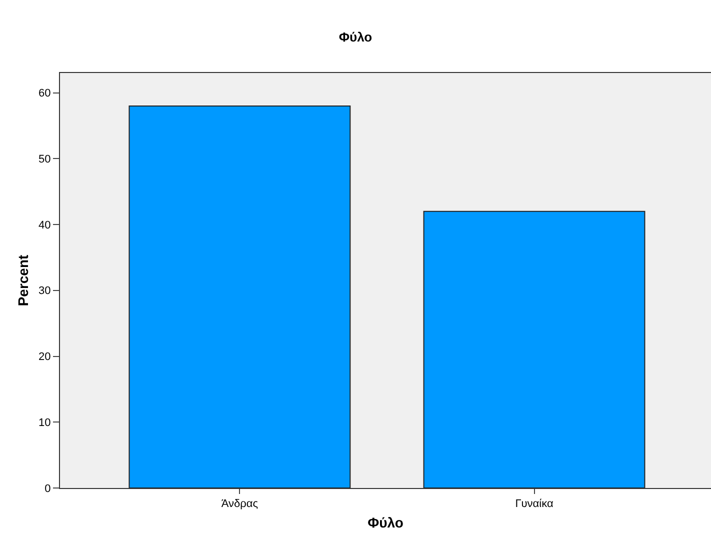  What do you see at coordinates (386, 522) in the screenshot?
I see `x-axis-title: Φύλο` at bounding box center [386, 522].